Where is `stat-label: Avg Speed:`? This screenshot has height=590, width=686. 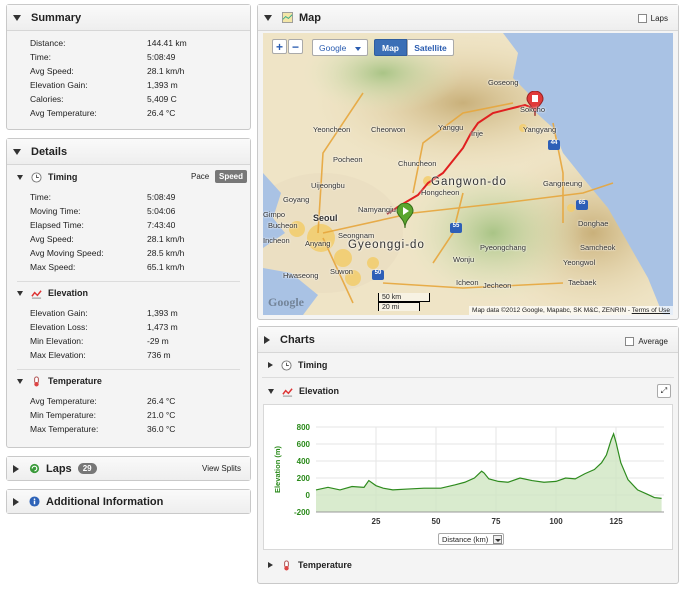
stat-label: Avg Speed: is located at coordinates (52, 71).